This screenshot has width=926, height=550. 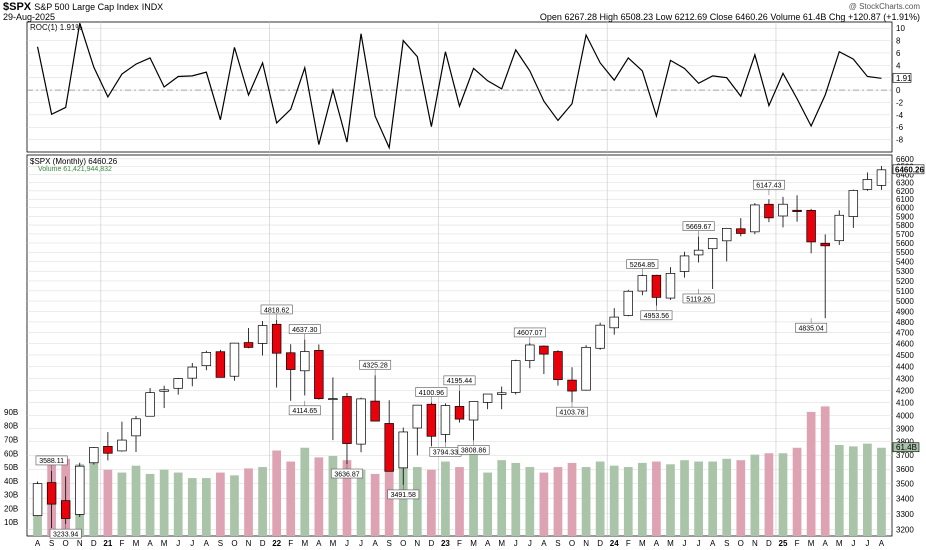 I want to click on price-tick-label: 6600, so click(x=905, y=159).